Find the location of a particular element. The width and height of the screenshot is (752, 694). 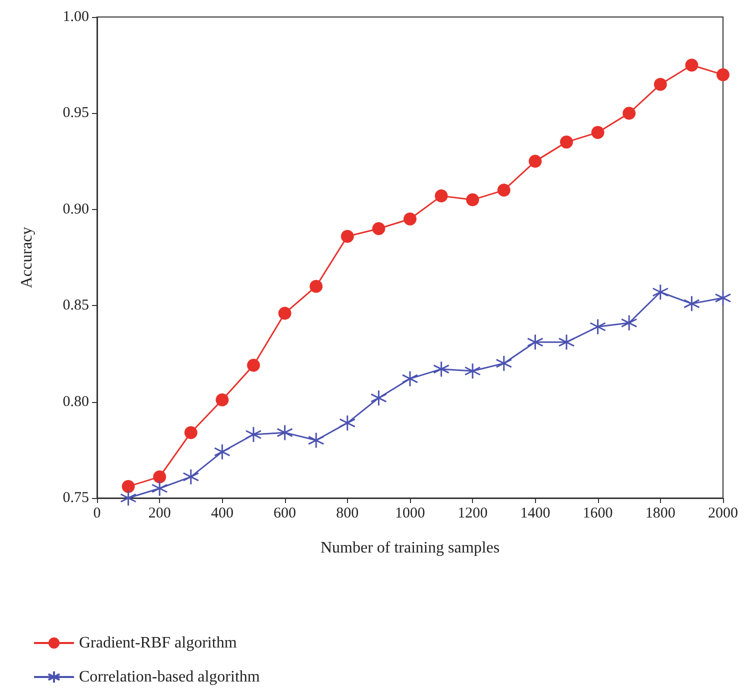

x-tick-label: 600 is located at coordinates (285, 514).